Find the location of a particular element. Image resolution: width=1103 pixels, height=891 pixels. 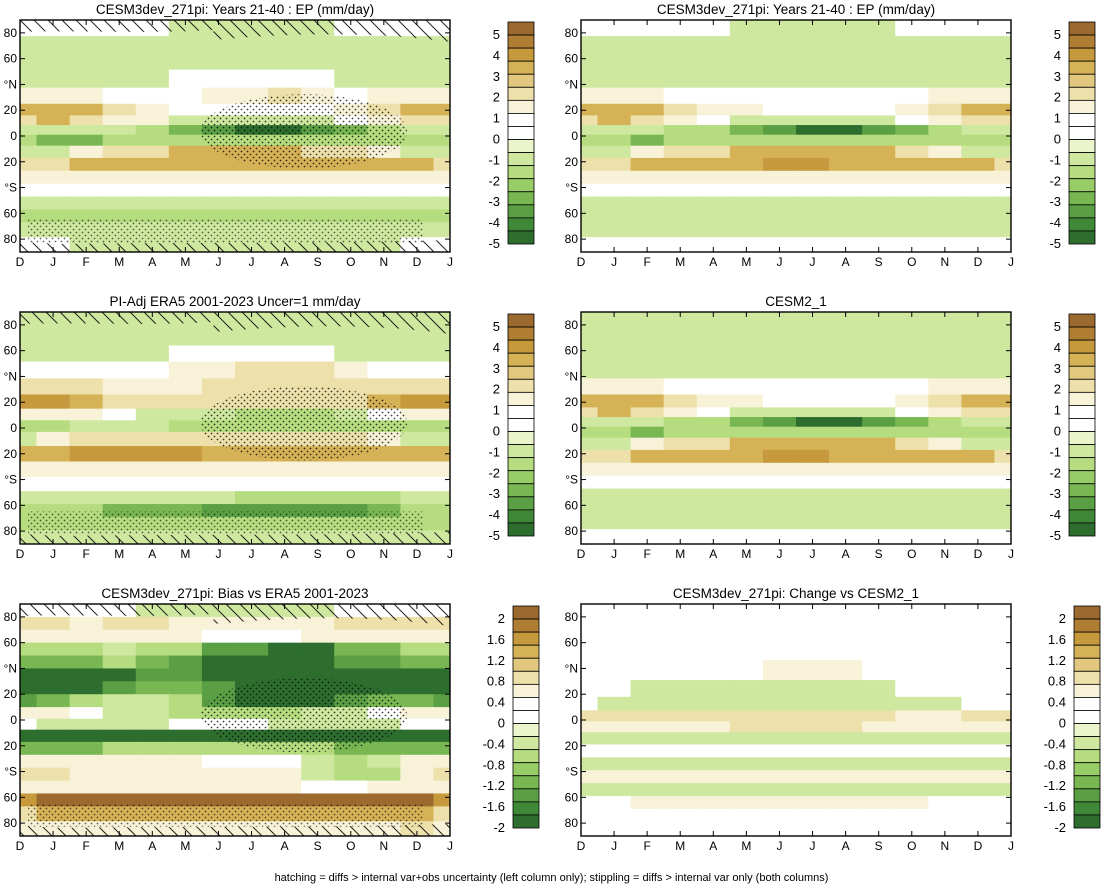

colorbar-label: 1.6 is located at coordinates (1057, 639).